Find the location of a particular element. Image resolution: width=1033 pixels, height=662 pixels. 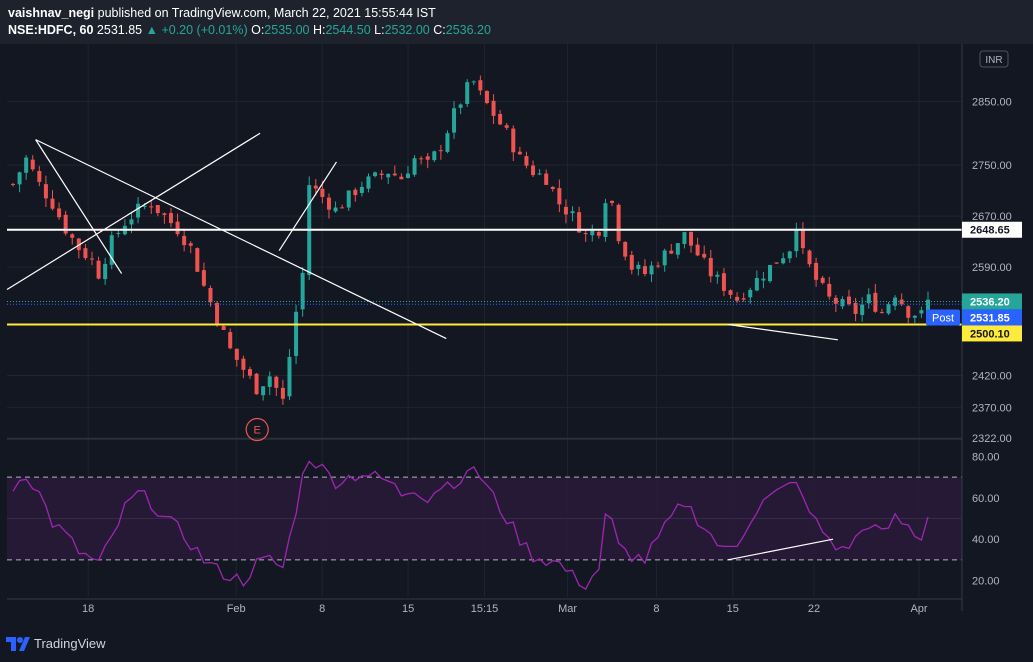

rsi-tick-label: 80.00 is located at coordinates (986, 458).